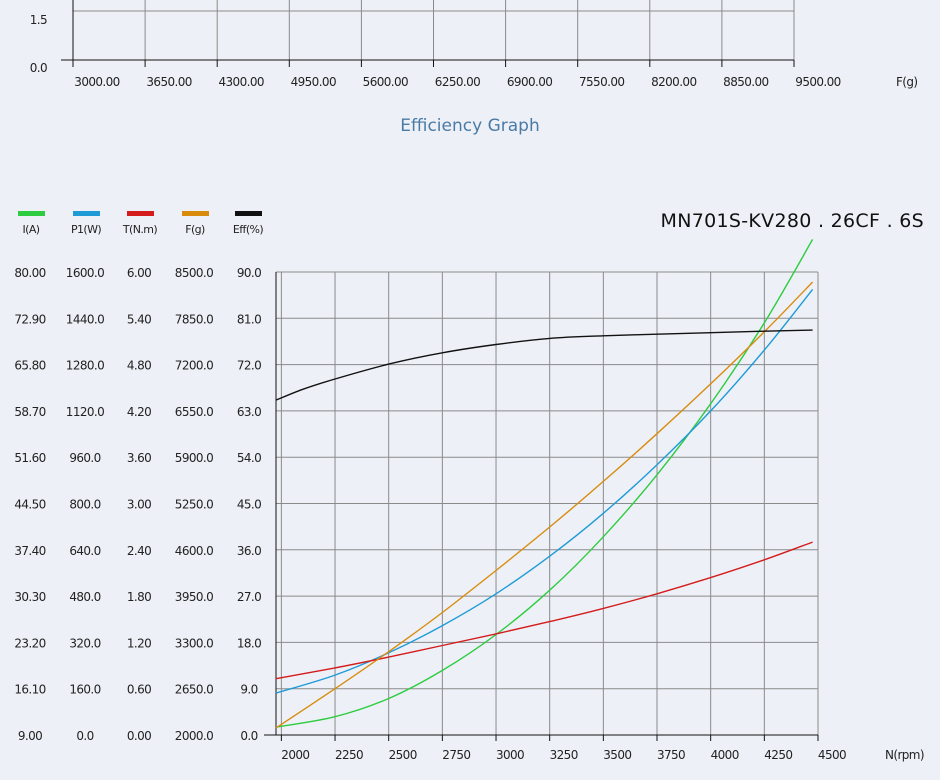 Image resolution: width=940 pixels, height=780 pixels. What do you see at coordinates (194, 319) in the screenshot?
I see `y-tick-label-F(g): 7850.0` at bounding box center [194, 319].